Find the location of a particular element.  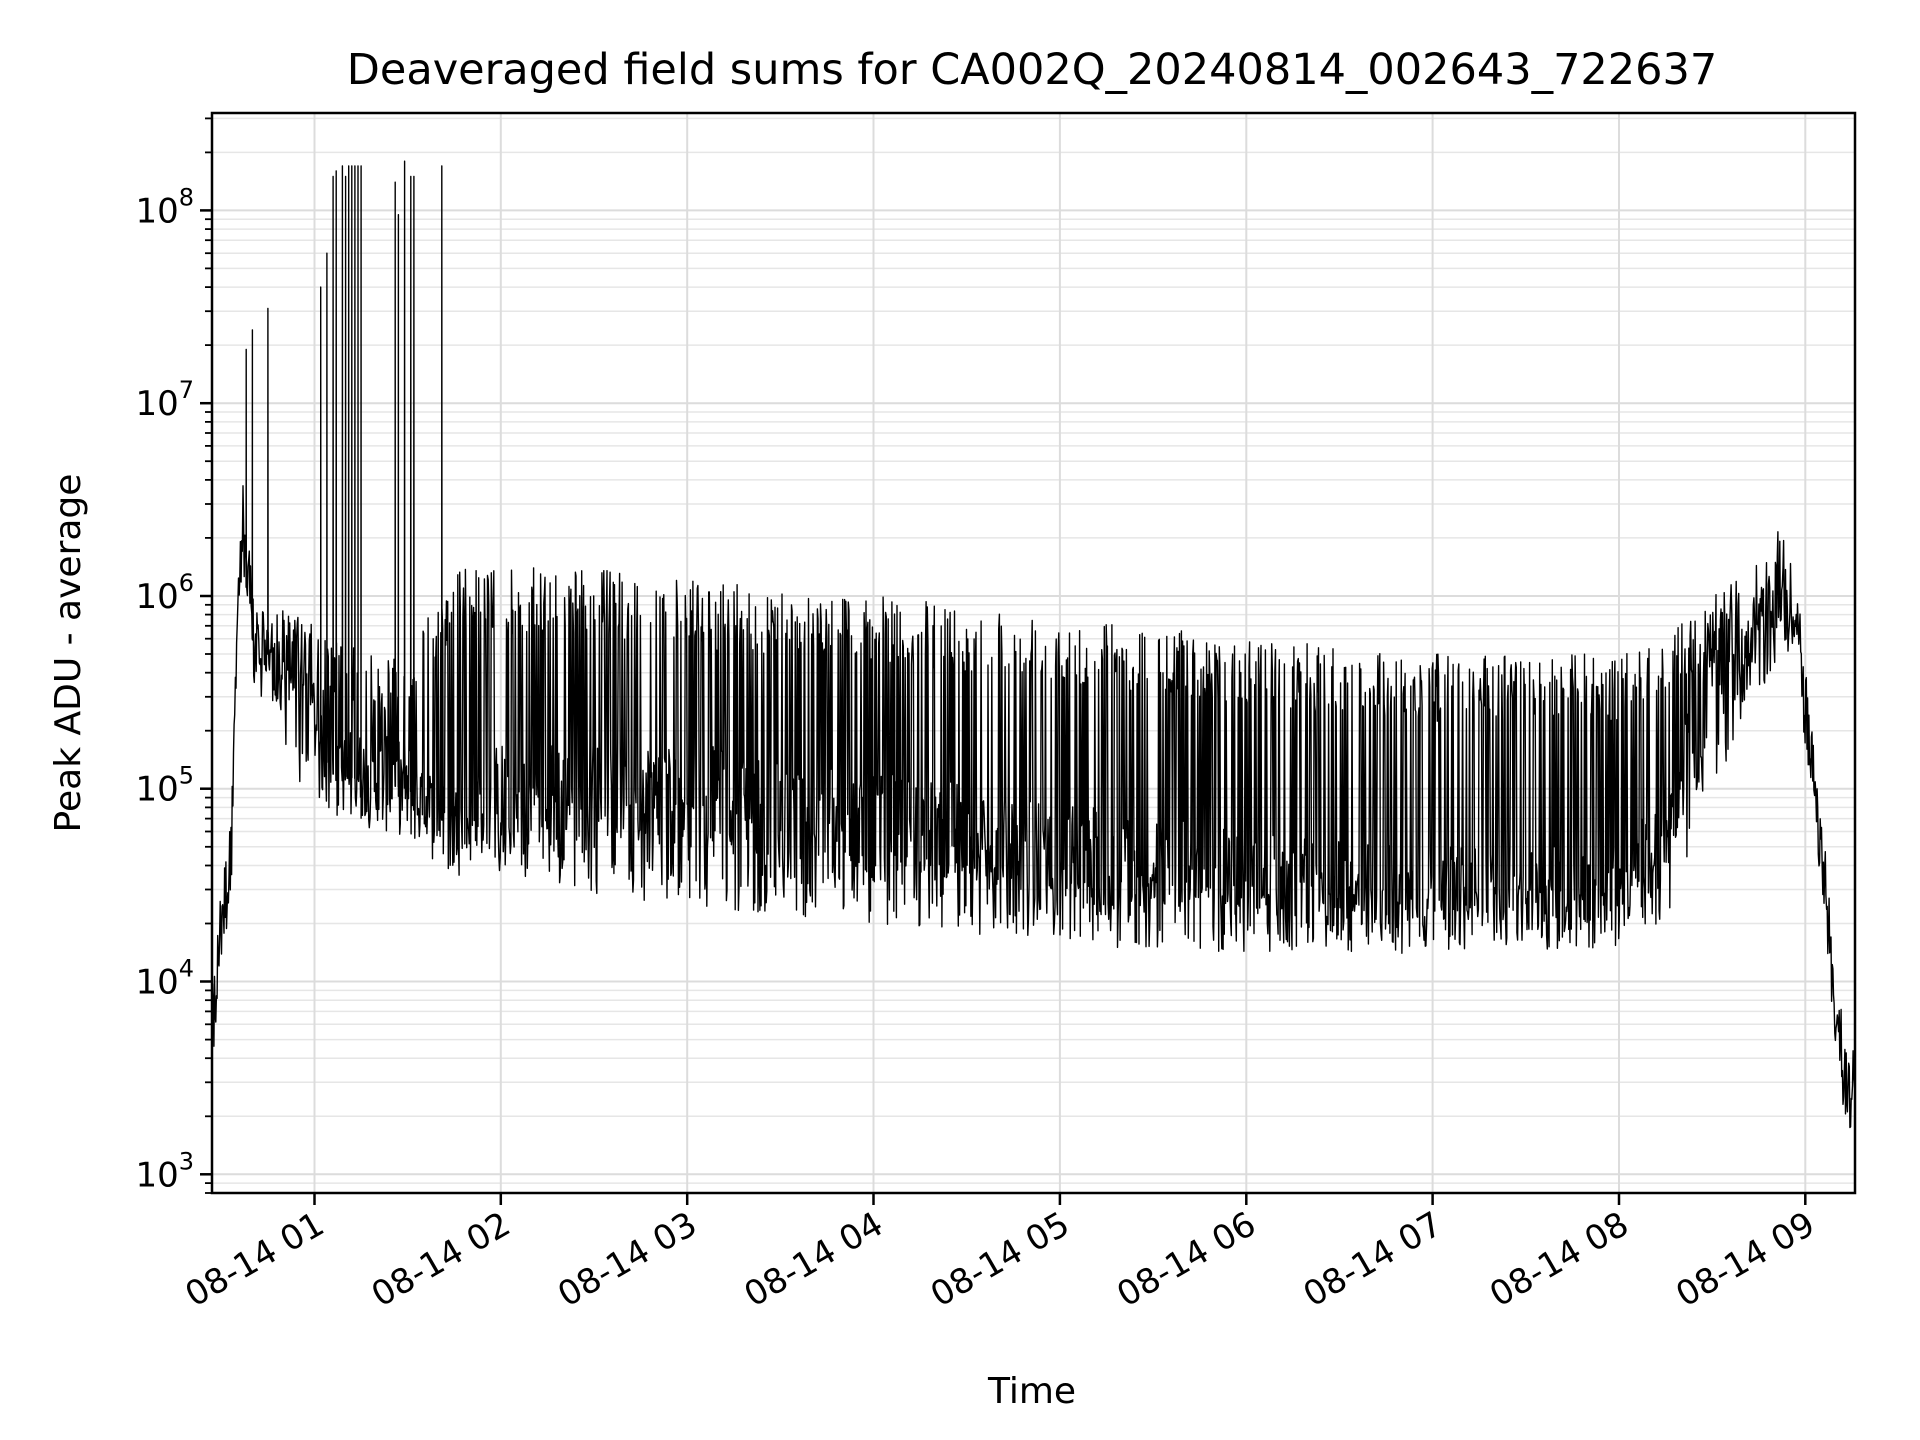

y-tick-label: 10⁵ is located at coordinates (164, 786).